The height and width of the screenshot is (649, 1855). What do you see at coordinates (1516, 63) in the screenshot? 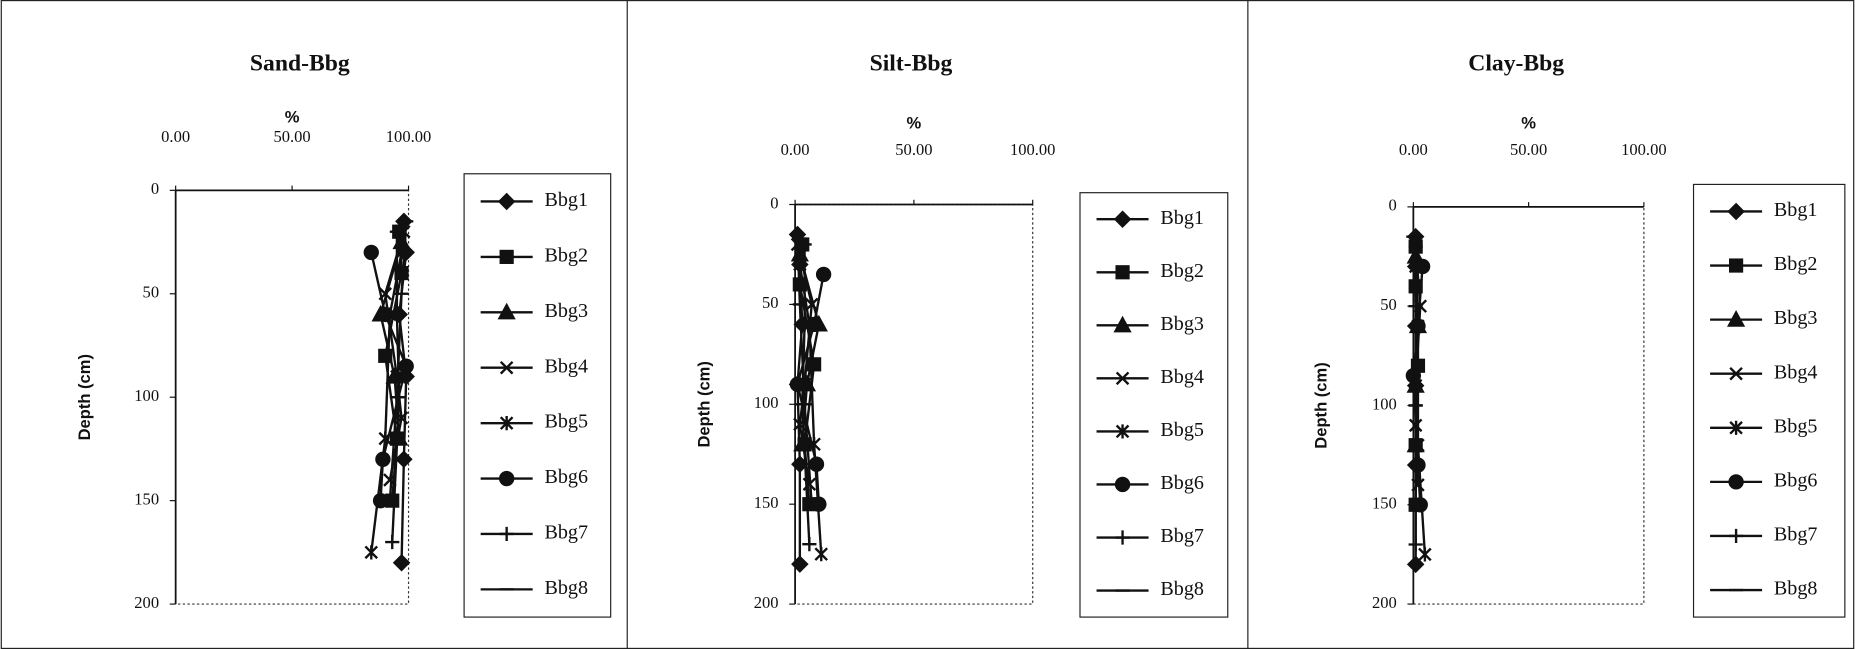
I see `chart-title: Clay-Bbg` at bounding box center [1516, 63].